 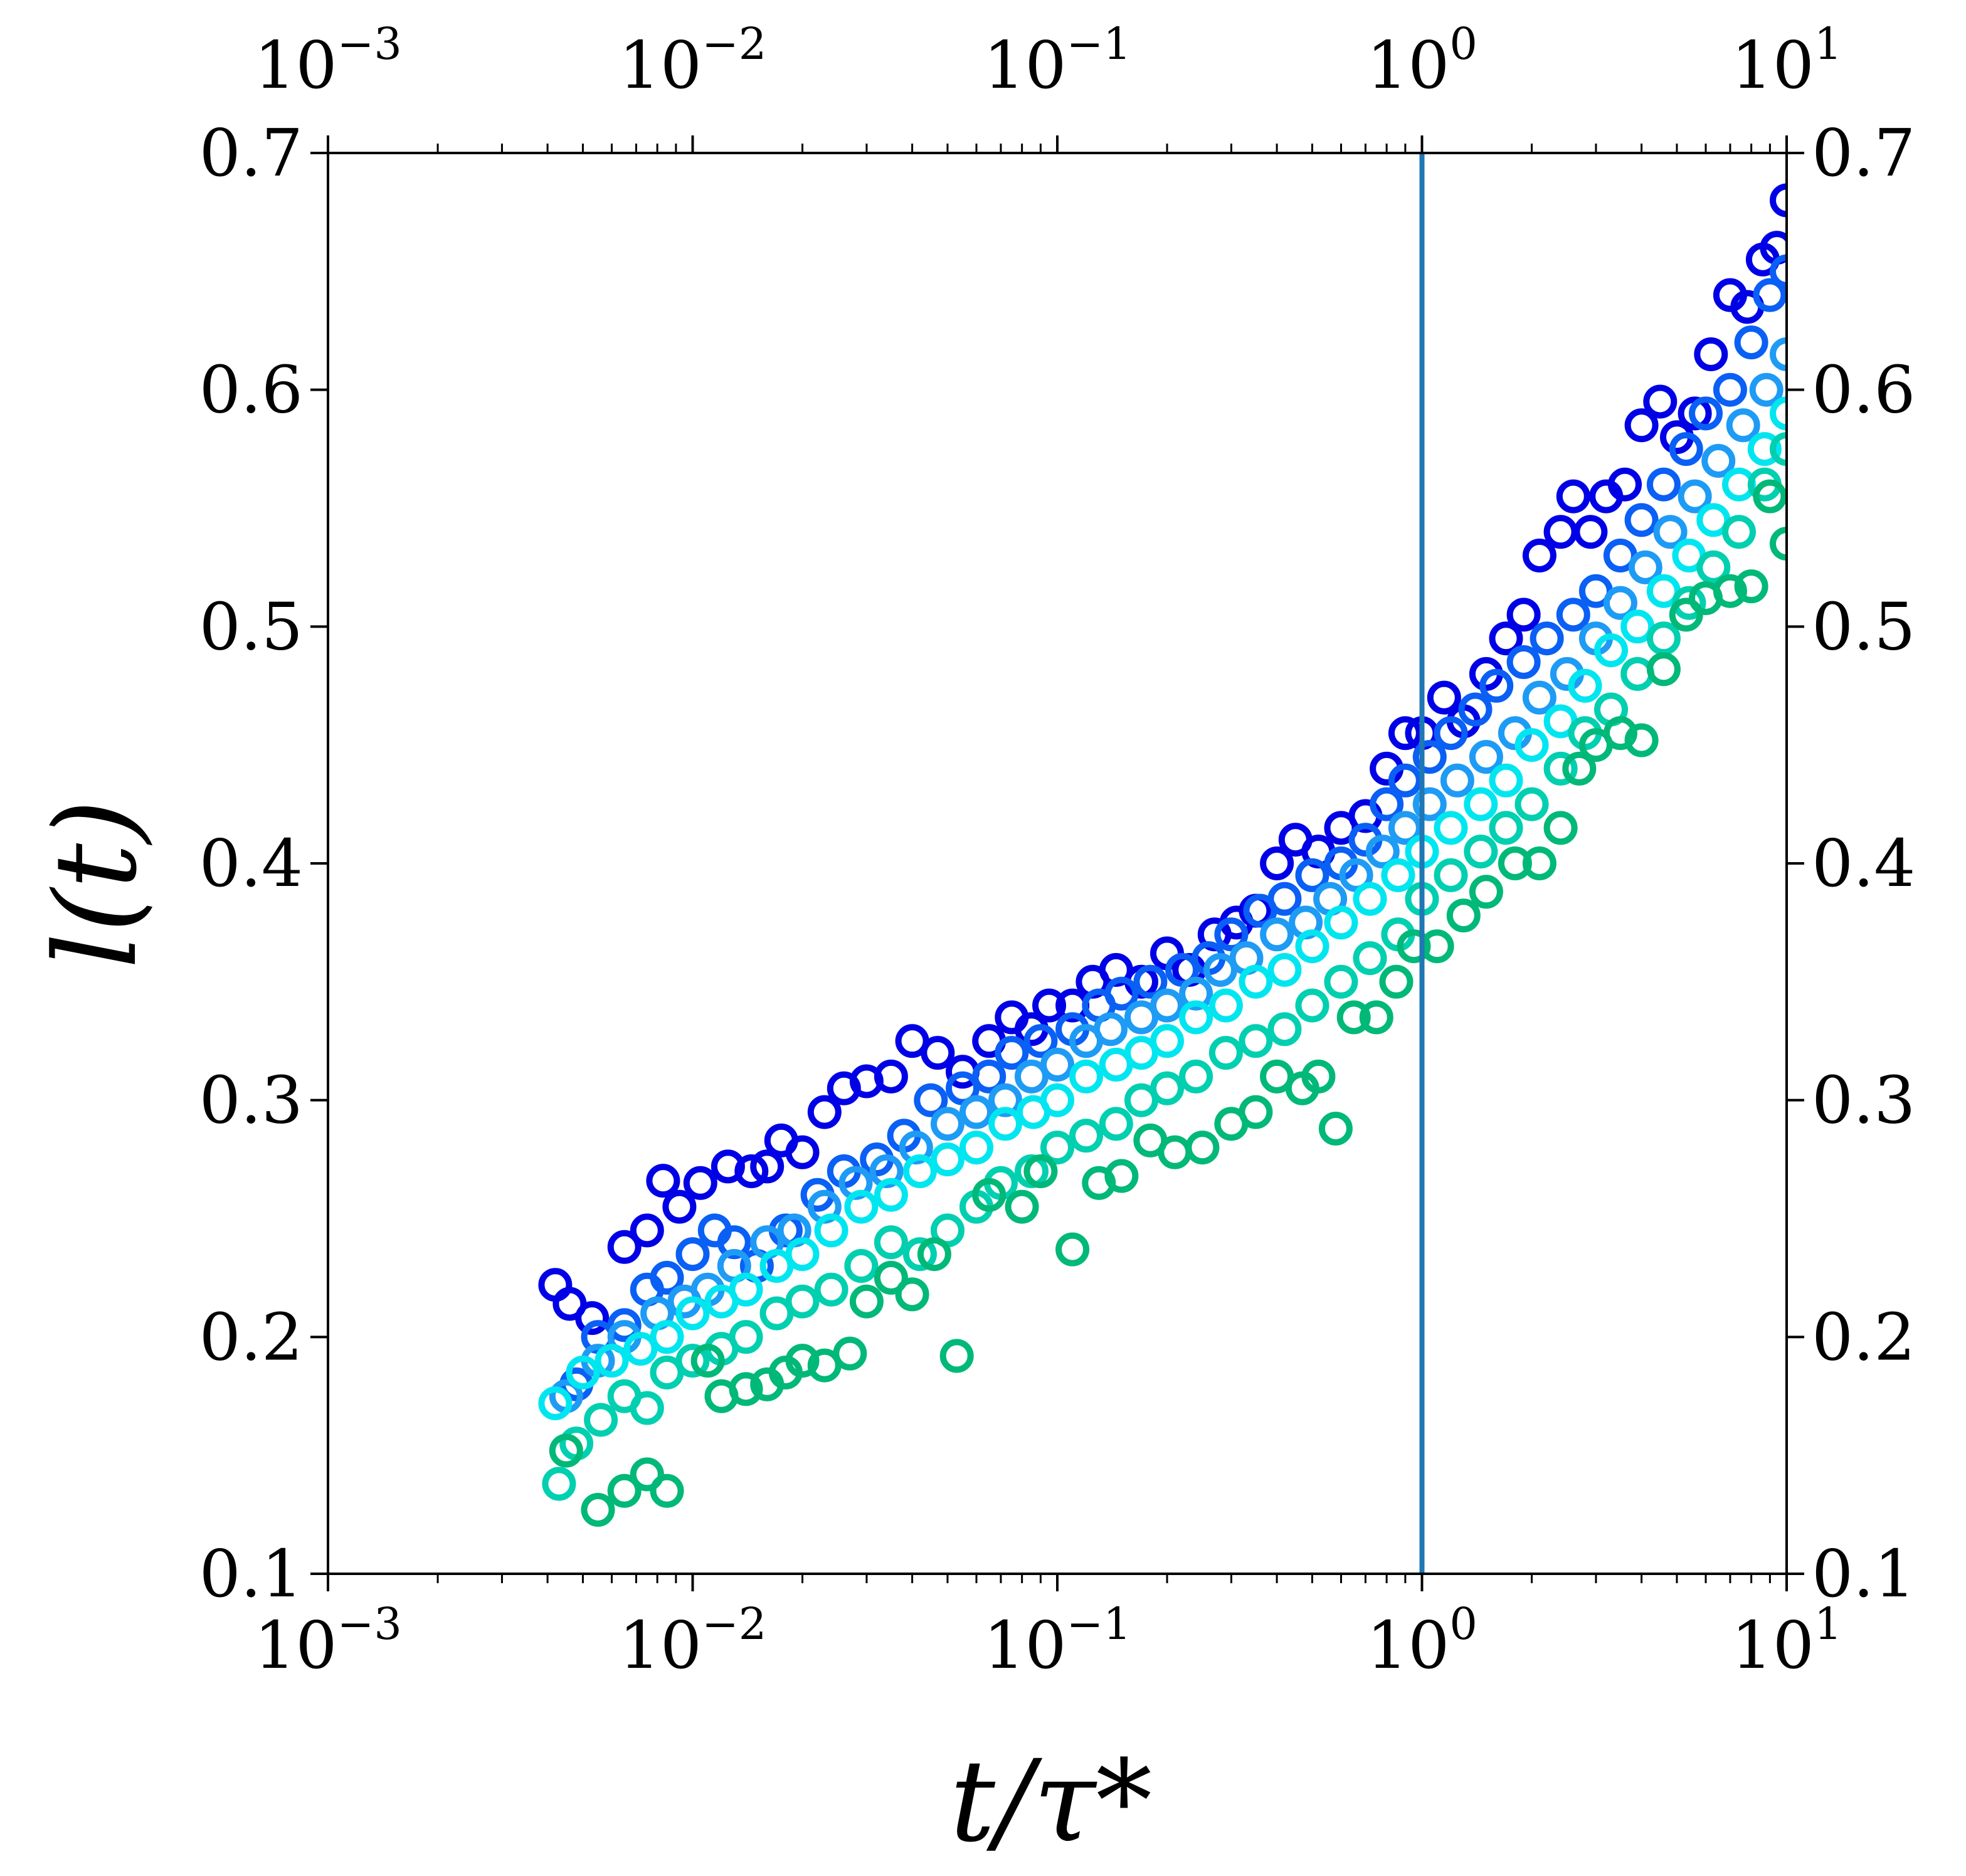 What do you see at coordinates (1863, 153) in the screenshot?
I see `y-tick-label-right: 0.7` at bounding box center [1863, 153].